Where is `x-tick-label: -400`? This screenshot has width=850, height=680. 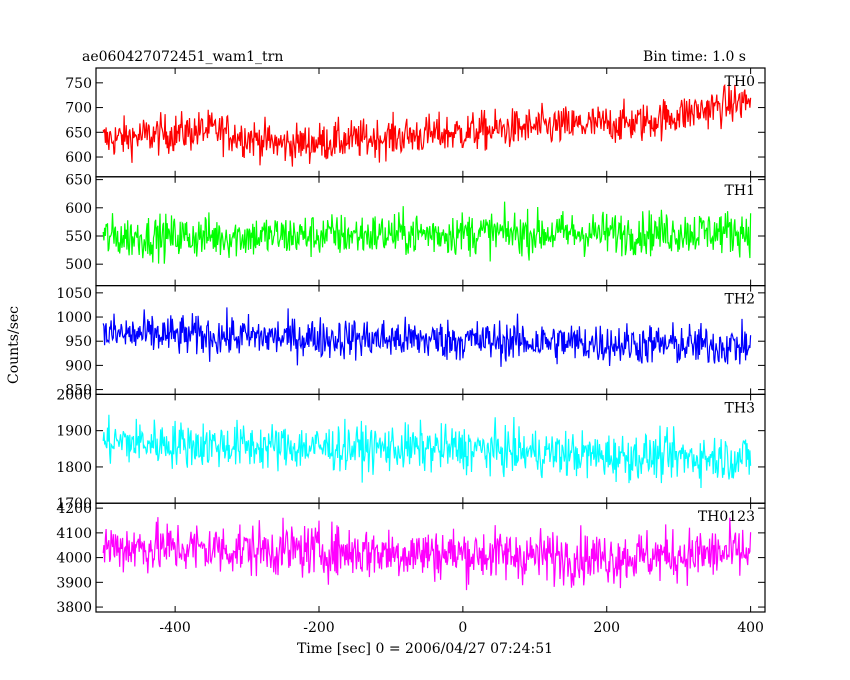
x-tick-label: -400 is located at coordinates (174, 628).